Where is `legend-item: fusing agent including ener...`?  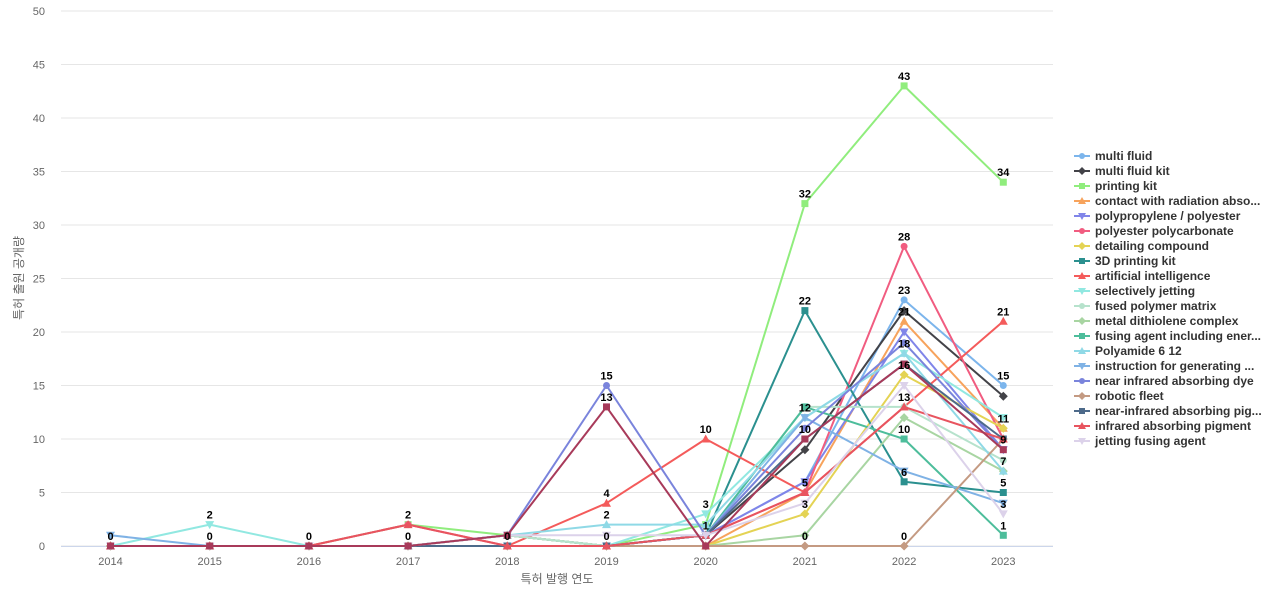
legend-item: fusing agent including ener... is located at coordinates (1167, 336).